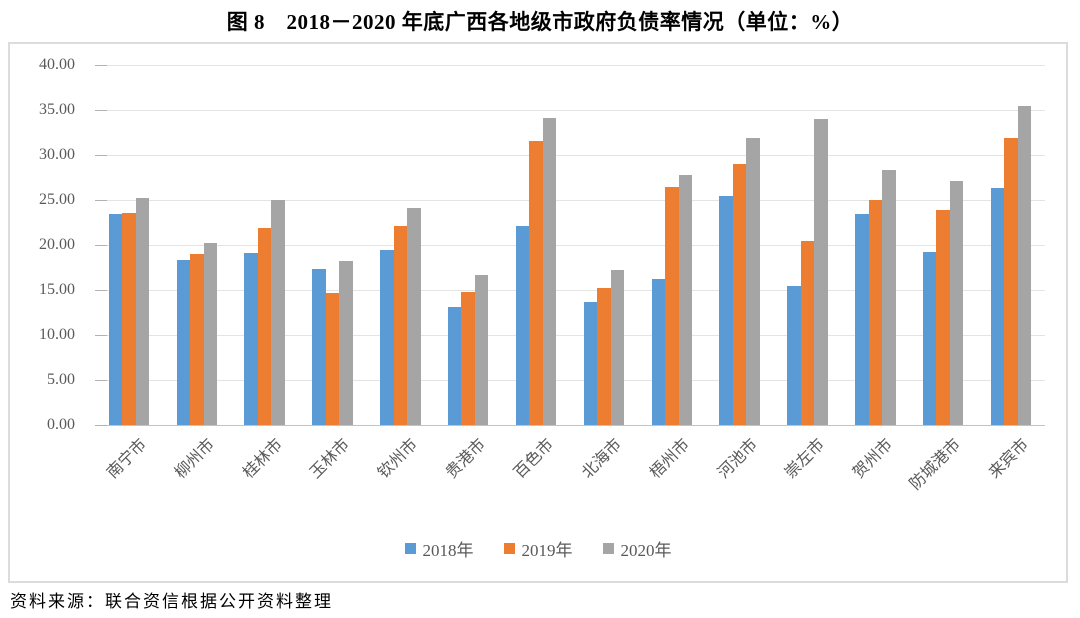 Image resolution: width=1080 pixels, height=618 pixels. I want to click on bar-2018年-防城港市, so click(929, 338).